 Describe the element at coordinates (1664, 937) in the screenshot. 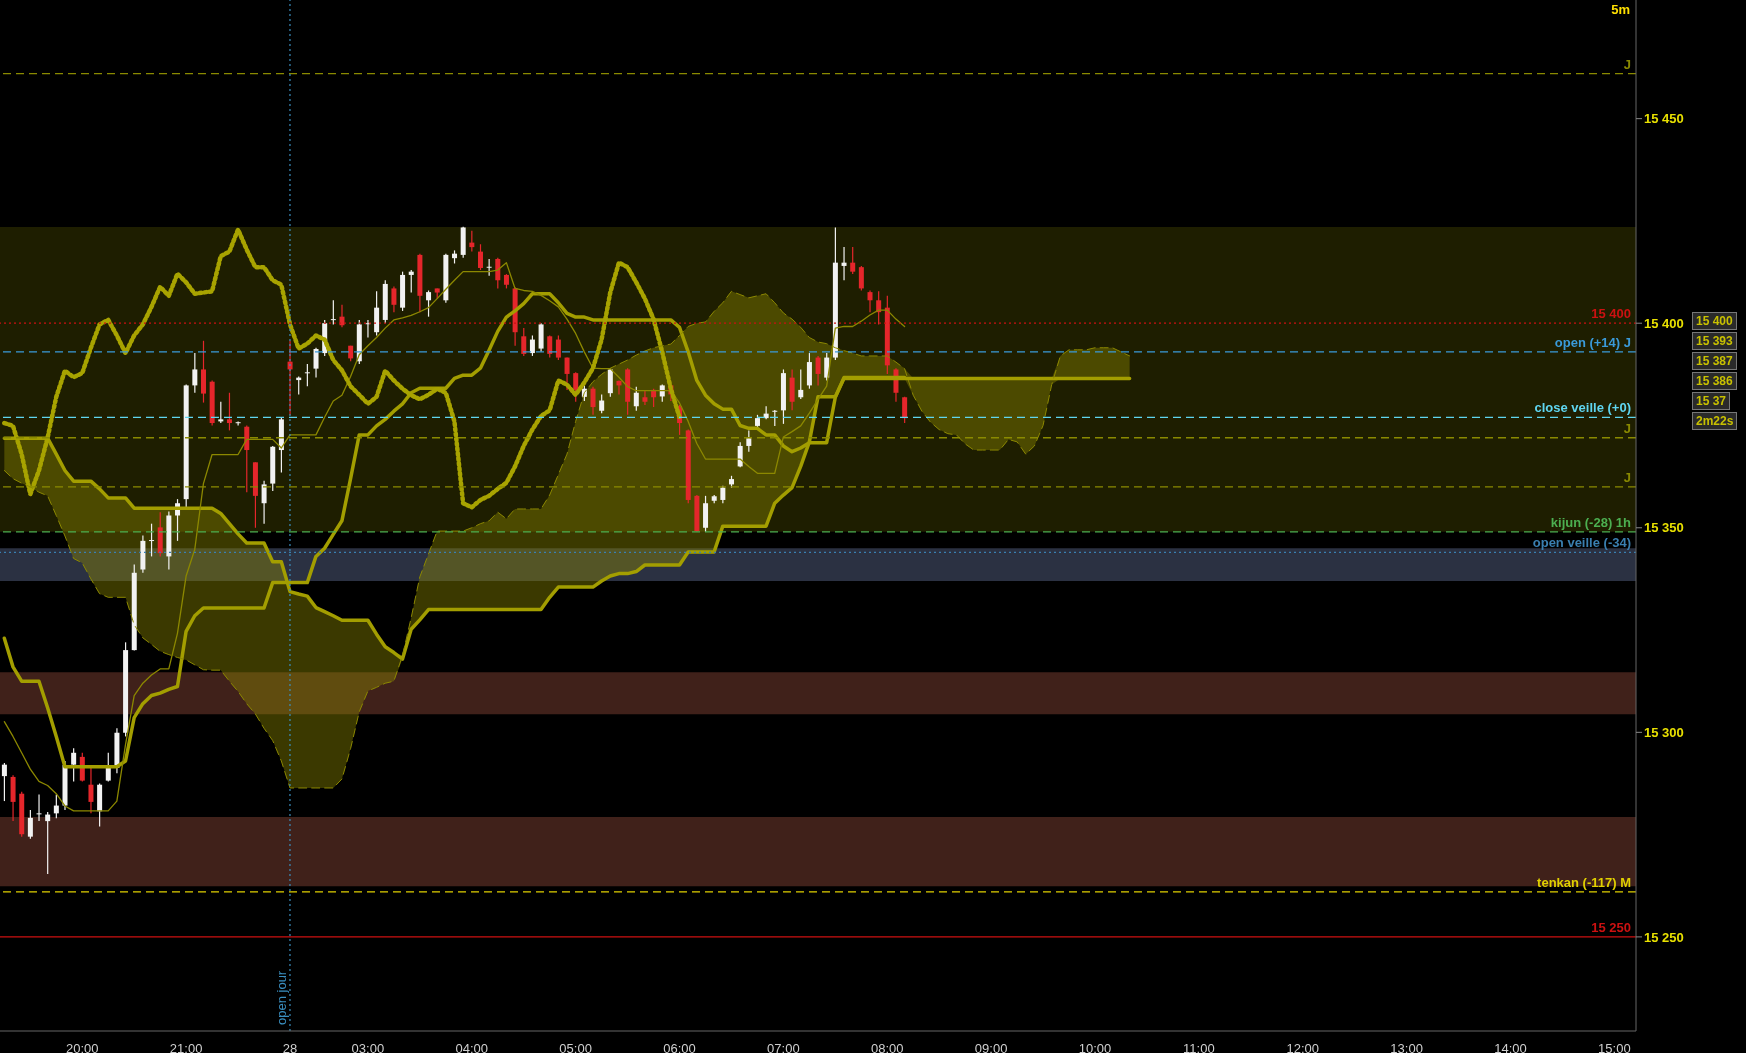

I see `y-tick-label: 15 250` at that location.